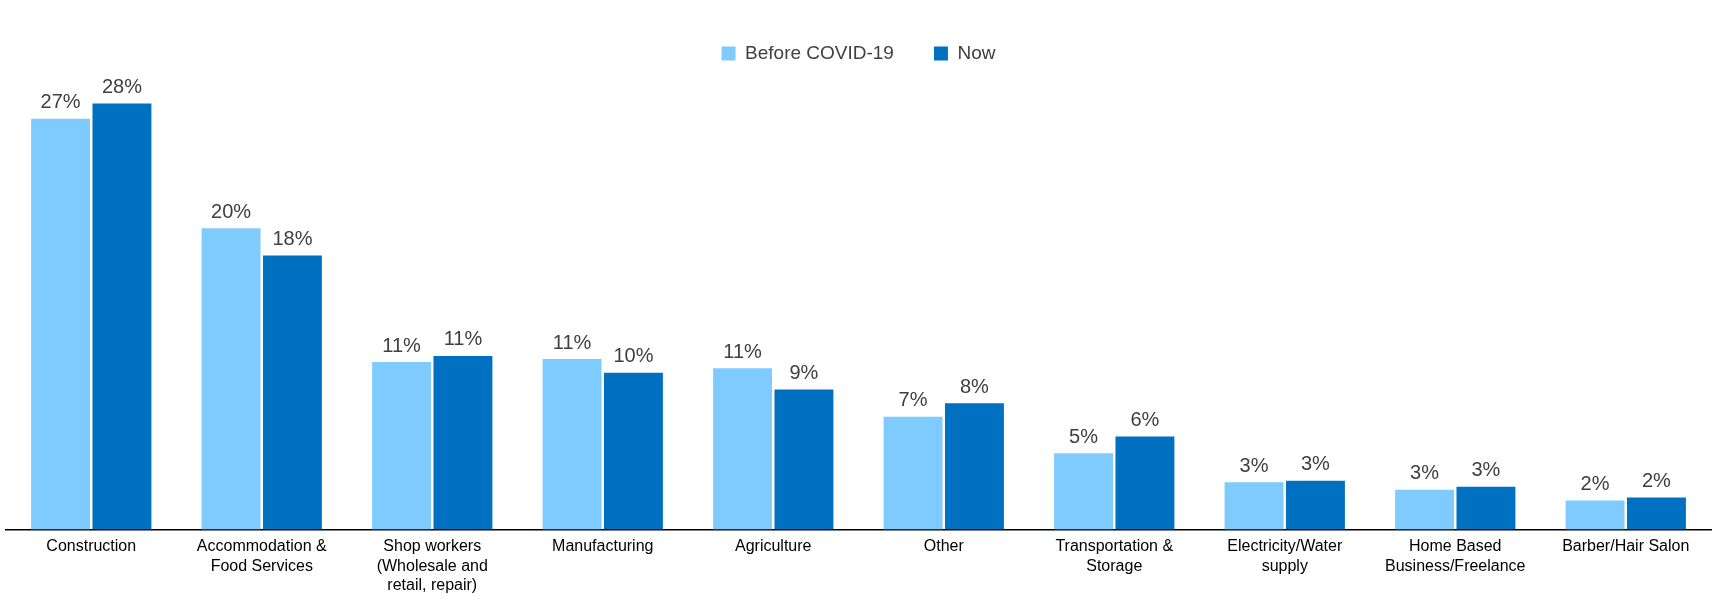 The width and height of the screenshot is (1717, 607). Describe the element at coordinates (122, 85) in the screenshot. I see `data-label: 28%` at that location.